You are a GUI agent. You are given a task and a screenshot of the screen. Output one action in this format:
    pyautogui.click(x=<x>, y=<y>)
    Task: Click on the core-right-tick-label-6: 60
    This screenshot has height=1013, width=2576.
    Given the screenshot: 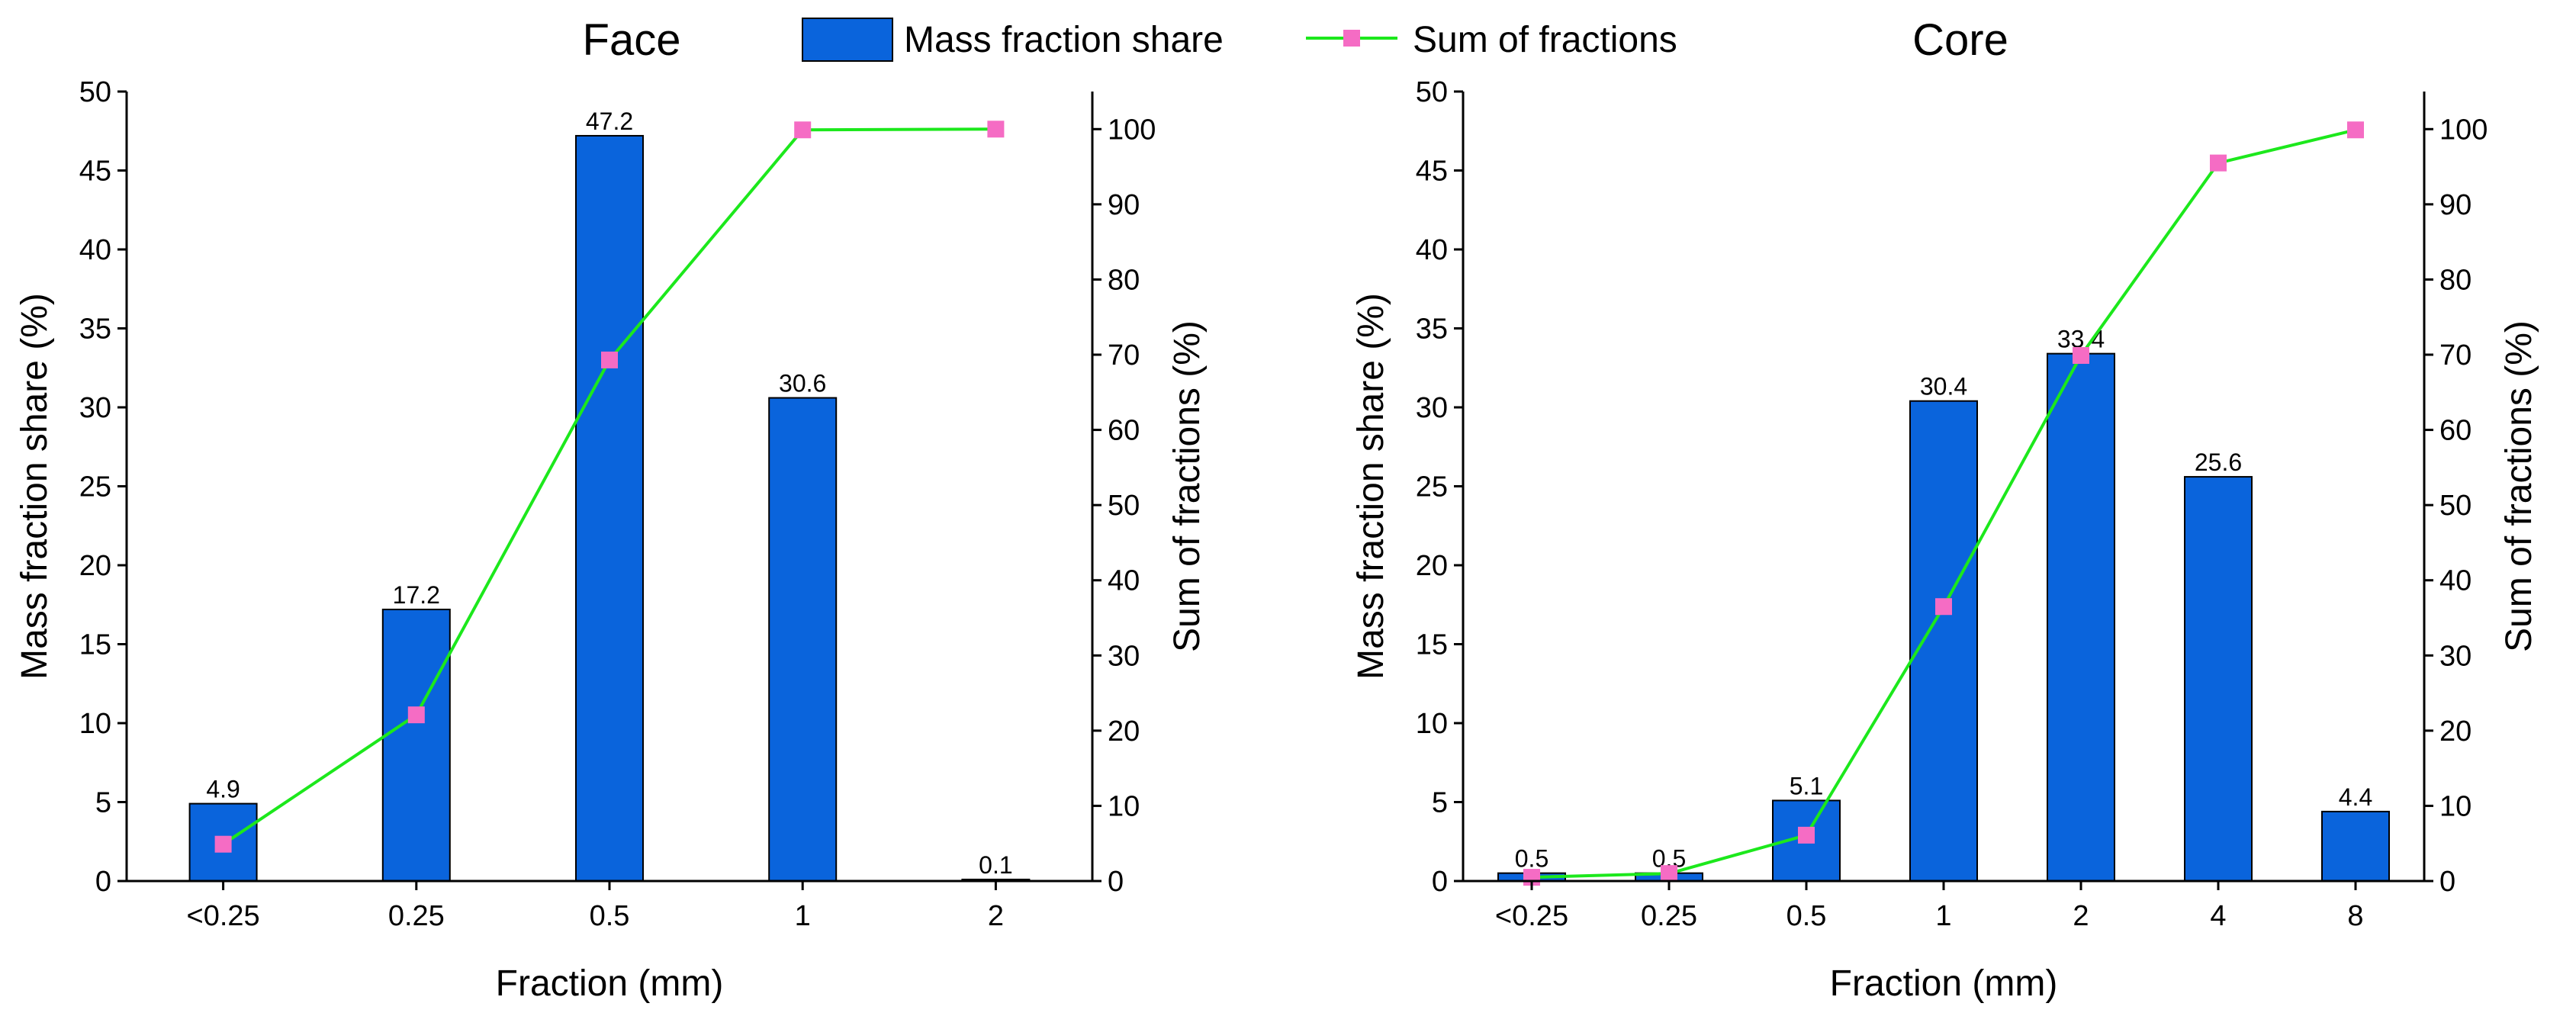 What is the action you would take?
    pyautogui.click(x=2455, y=431)
    